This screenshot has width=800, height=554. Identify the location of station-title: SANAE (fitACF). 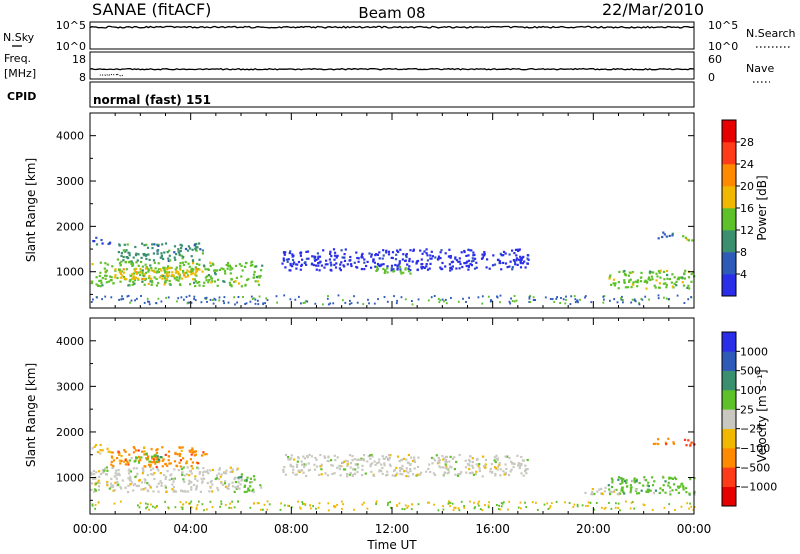
(151, 9).